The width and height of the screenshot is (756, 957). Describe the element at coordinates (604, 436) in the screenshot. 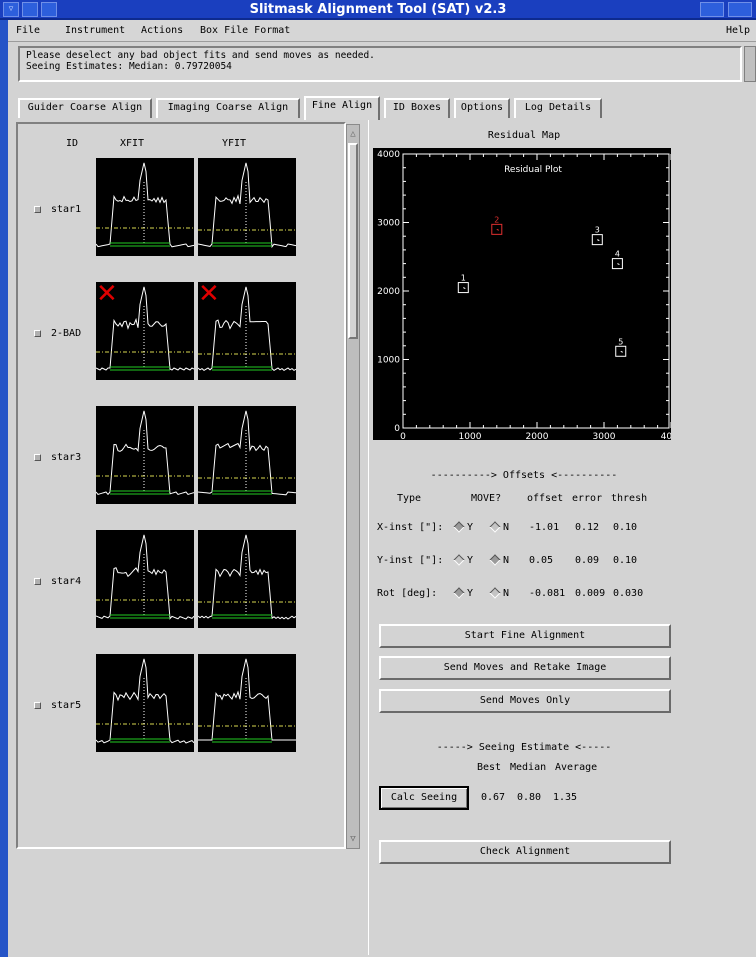

I see `x-tick-label: 3000` at that location.